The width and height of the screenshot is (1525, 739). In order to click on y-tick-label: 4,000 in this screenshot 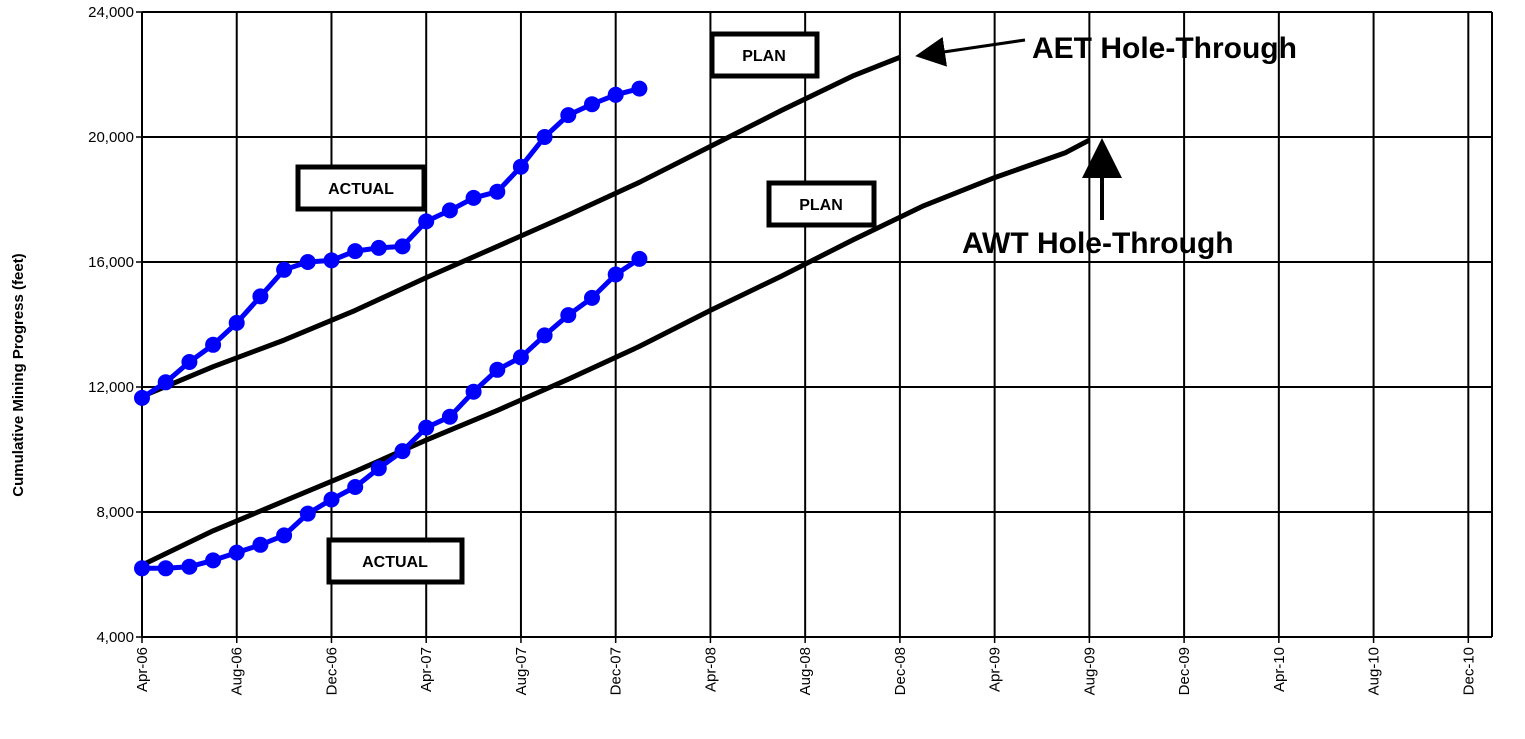, I will do `click(115, 637)`.